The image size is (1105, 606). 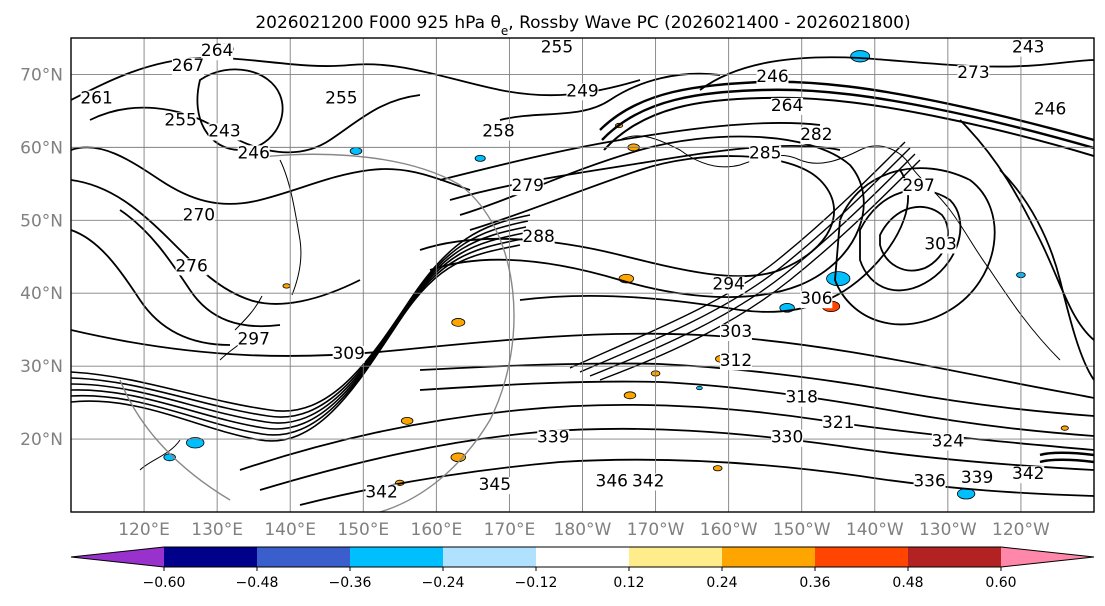 I want to click on colorbar-tick-label: −0.24, so click(x=443, y=583).